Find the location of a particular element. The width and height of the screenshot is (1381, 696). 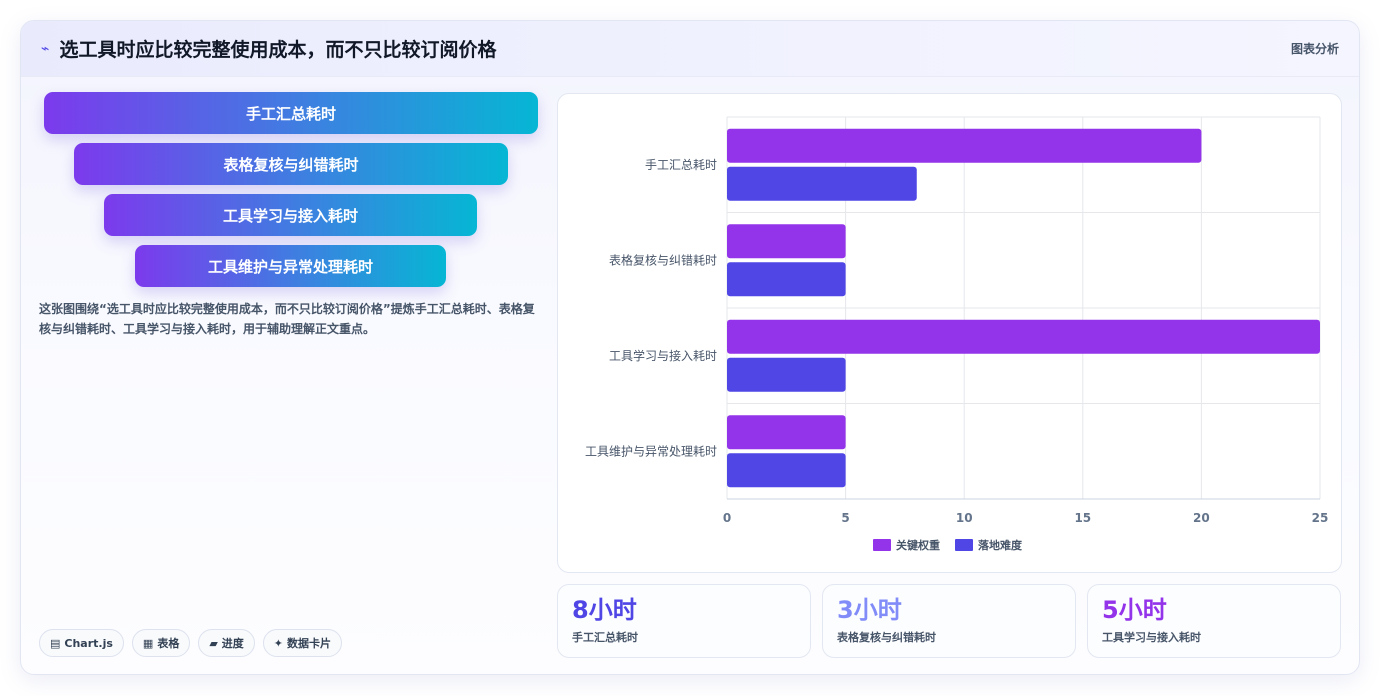

chart-analysis-tag: 图表分析 is located at coordinates (1314, 49).